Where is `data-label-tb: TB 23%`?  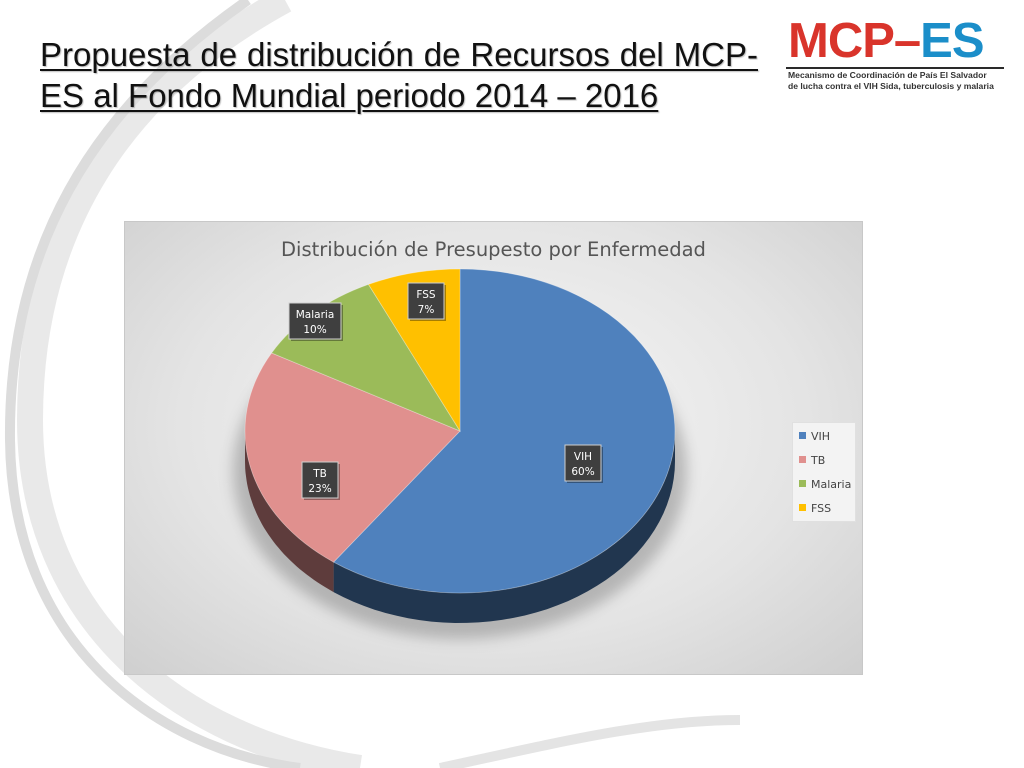
data-label-tb: TB 23% is located at coordinates (320, 480).